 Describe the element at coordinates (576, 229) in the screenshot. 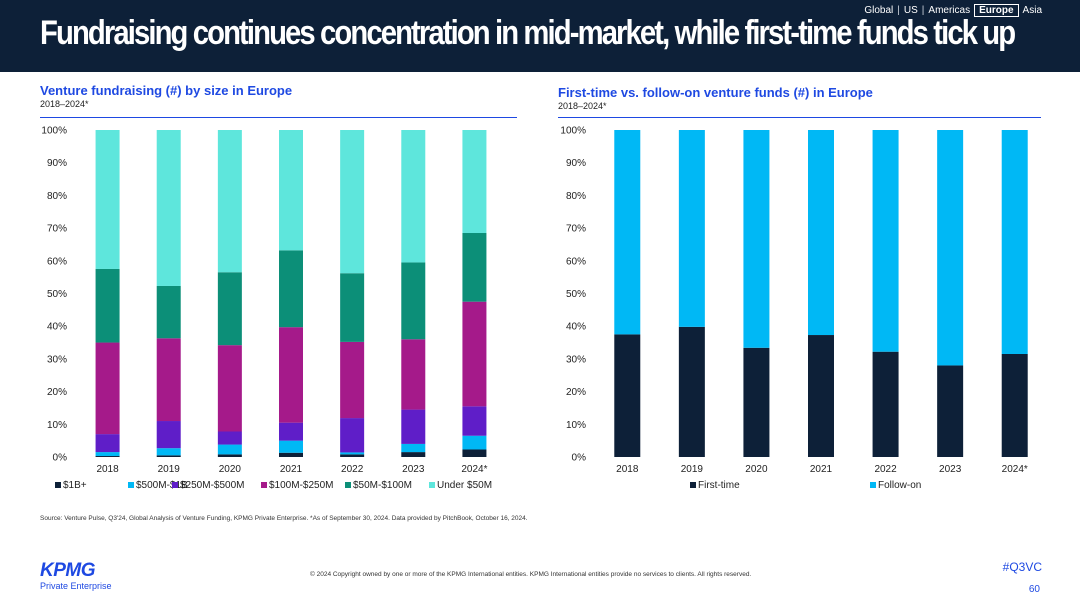

I see `y-tick-label: 70%` at that location.